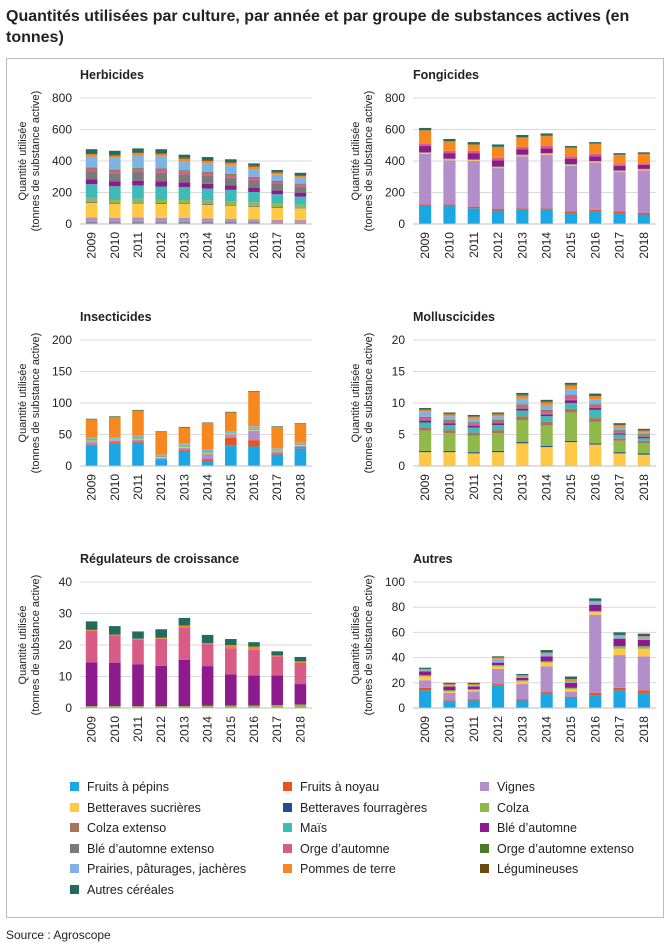  Describe the element at coordinates (547, 729) in the screenshot. I see `x-tick-label: 2014` at that location.